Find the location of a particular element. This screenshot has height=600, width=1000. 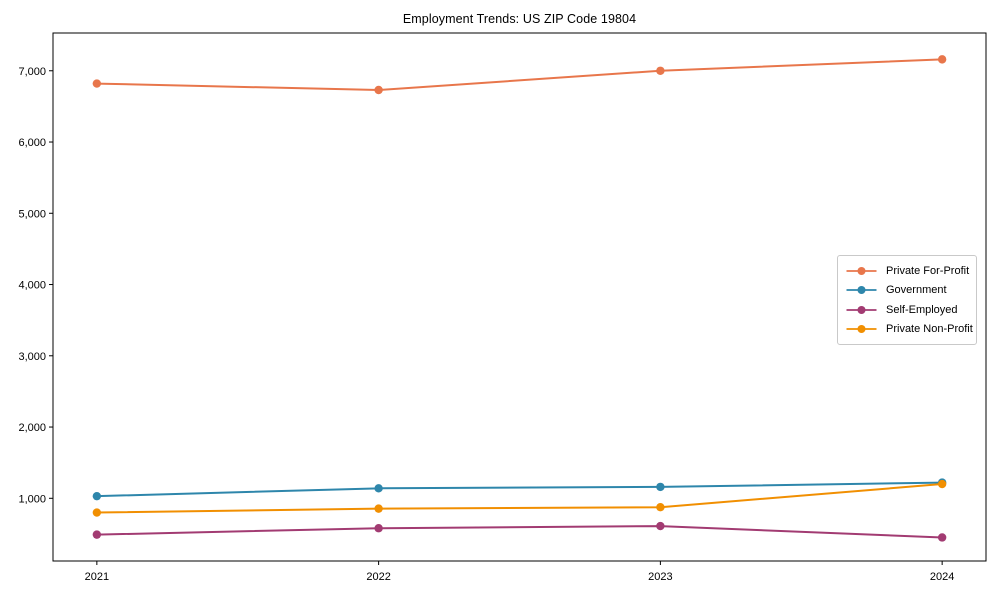

x-axis-tick-label: 2024 is located at coordinates (942, 577).